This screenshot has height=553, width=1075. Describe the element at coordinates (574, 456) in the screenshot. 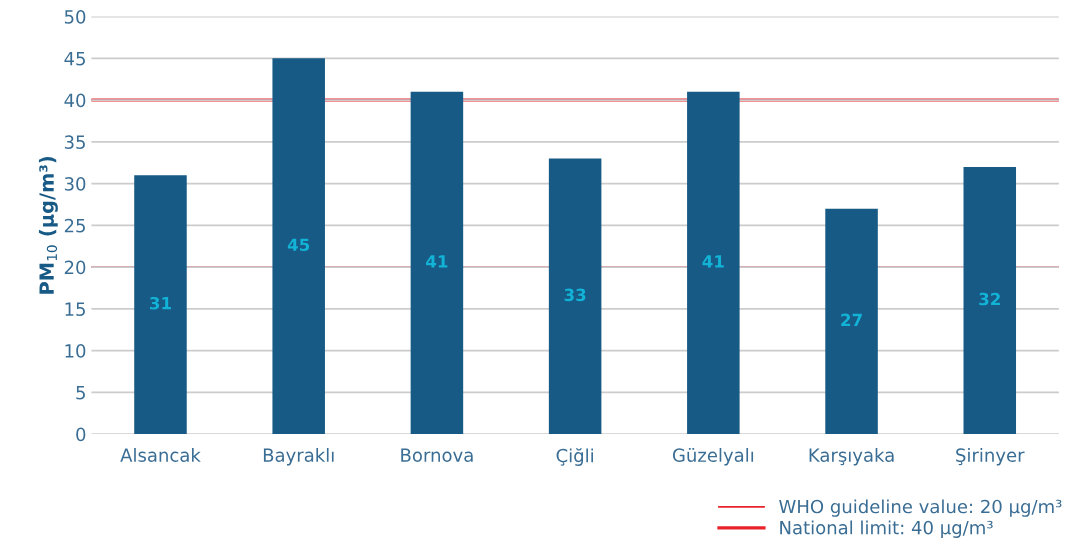

I see `x-tick-label: Çiğli` at that location.